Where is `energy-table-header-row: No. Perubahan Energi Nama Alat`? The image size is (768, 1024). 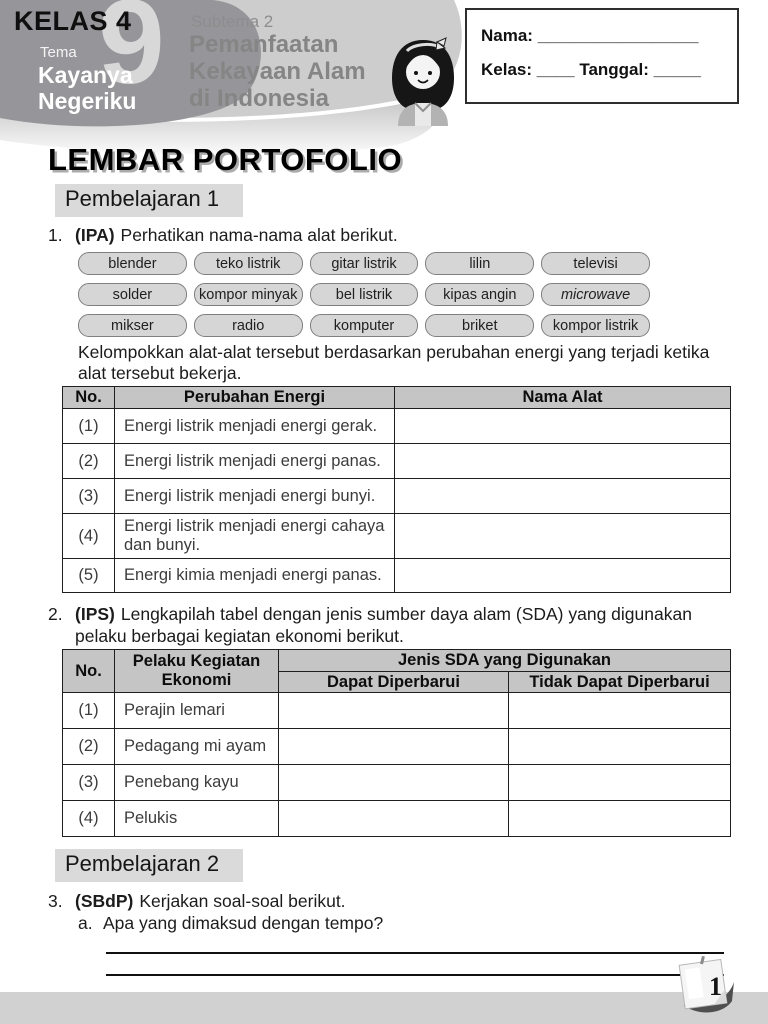 energy-table-header-row: No. Perubahan Energi Nama Alat is located at coordinates (396, 397).